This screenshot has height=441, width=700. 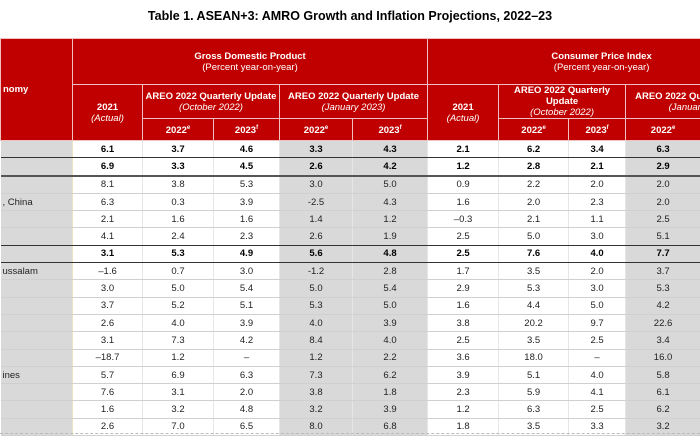 What do you see at coordinates (534, 306) in the screenshot?
I see `value-cell: 4.4` at bounding box center [534, 306].